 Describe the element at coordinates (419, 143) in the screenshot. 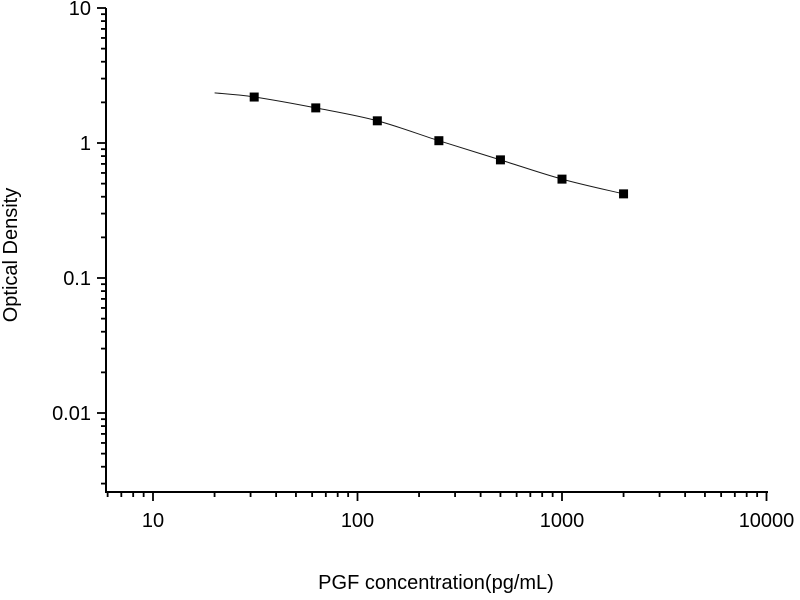

I see `fit-curve` at that location.